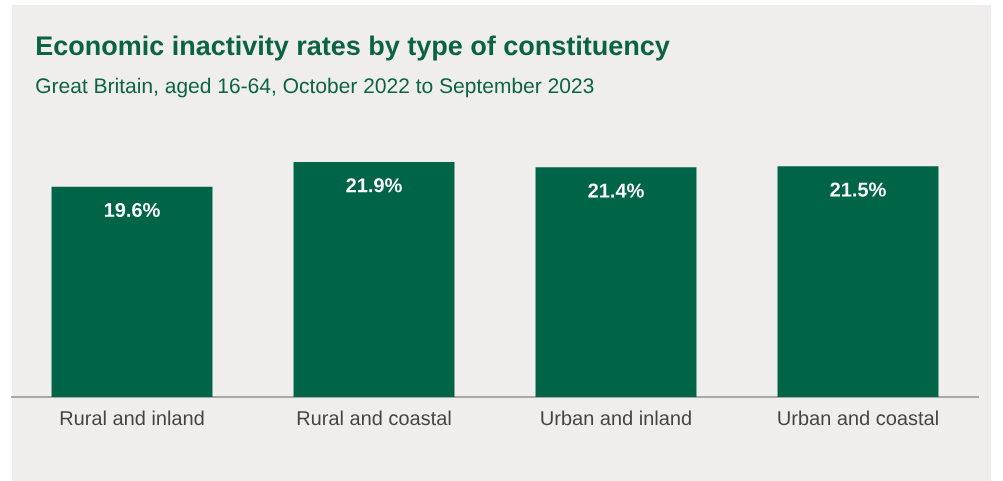 The width and height of the screenshot is (1003, 481). I want to click on x-tick-label: Rural and coastal, so click(374, 418).